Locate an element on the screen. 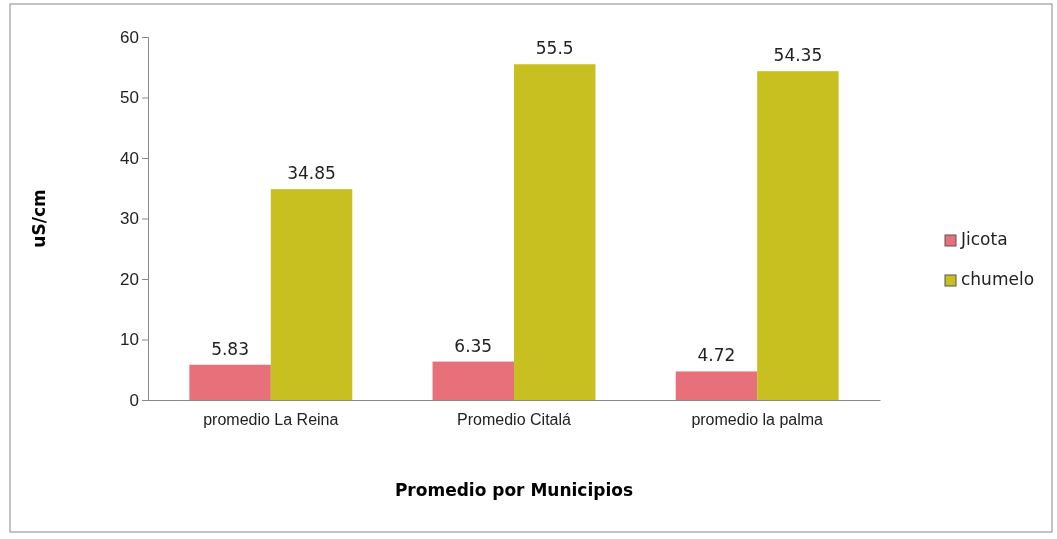  y-tick-label: 0 is located at coordinates (134, 400).